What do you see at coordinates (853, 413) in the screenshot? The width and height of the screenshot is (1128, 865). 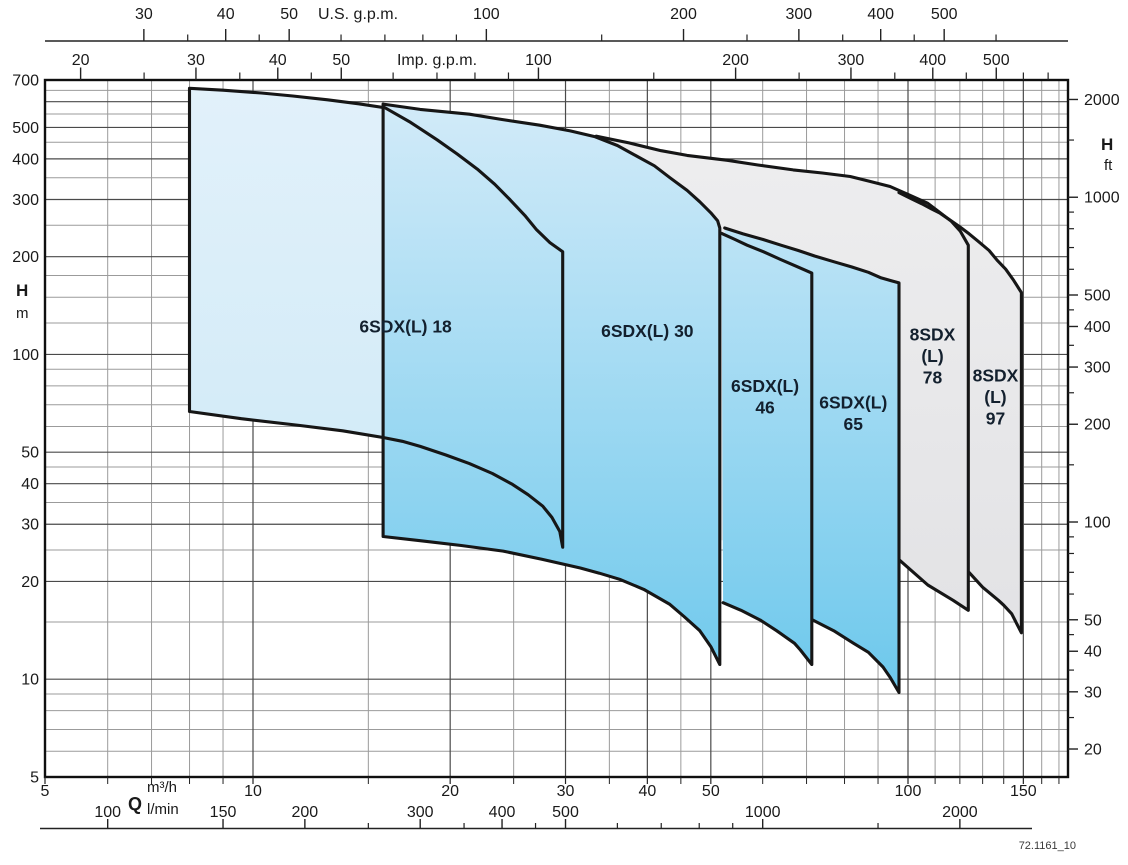 I see `region-65-label: 6SDX(L) 65` at bounding box center [853, 413].